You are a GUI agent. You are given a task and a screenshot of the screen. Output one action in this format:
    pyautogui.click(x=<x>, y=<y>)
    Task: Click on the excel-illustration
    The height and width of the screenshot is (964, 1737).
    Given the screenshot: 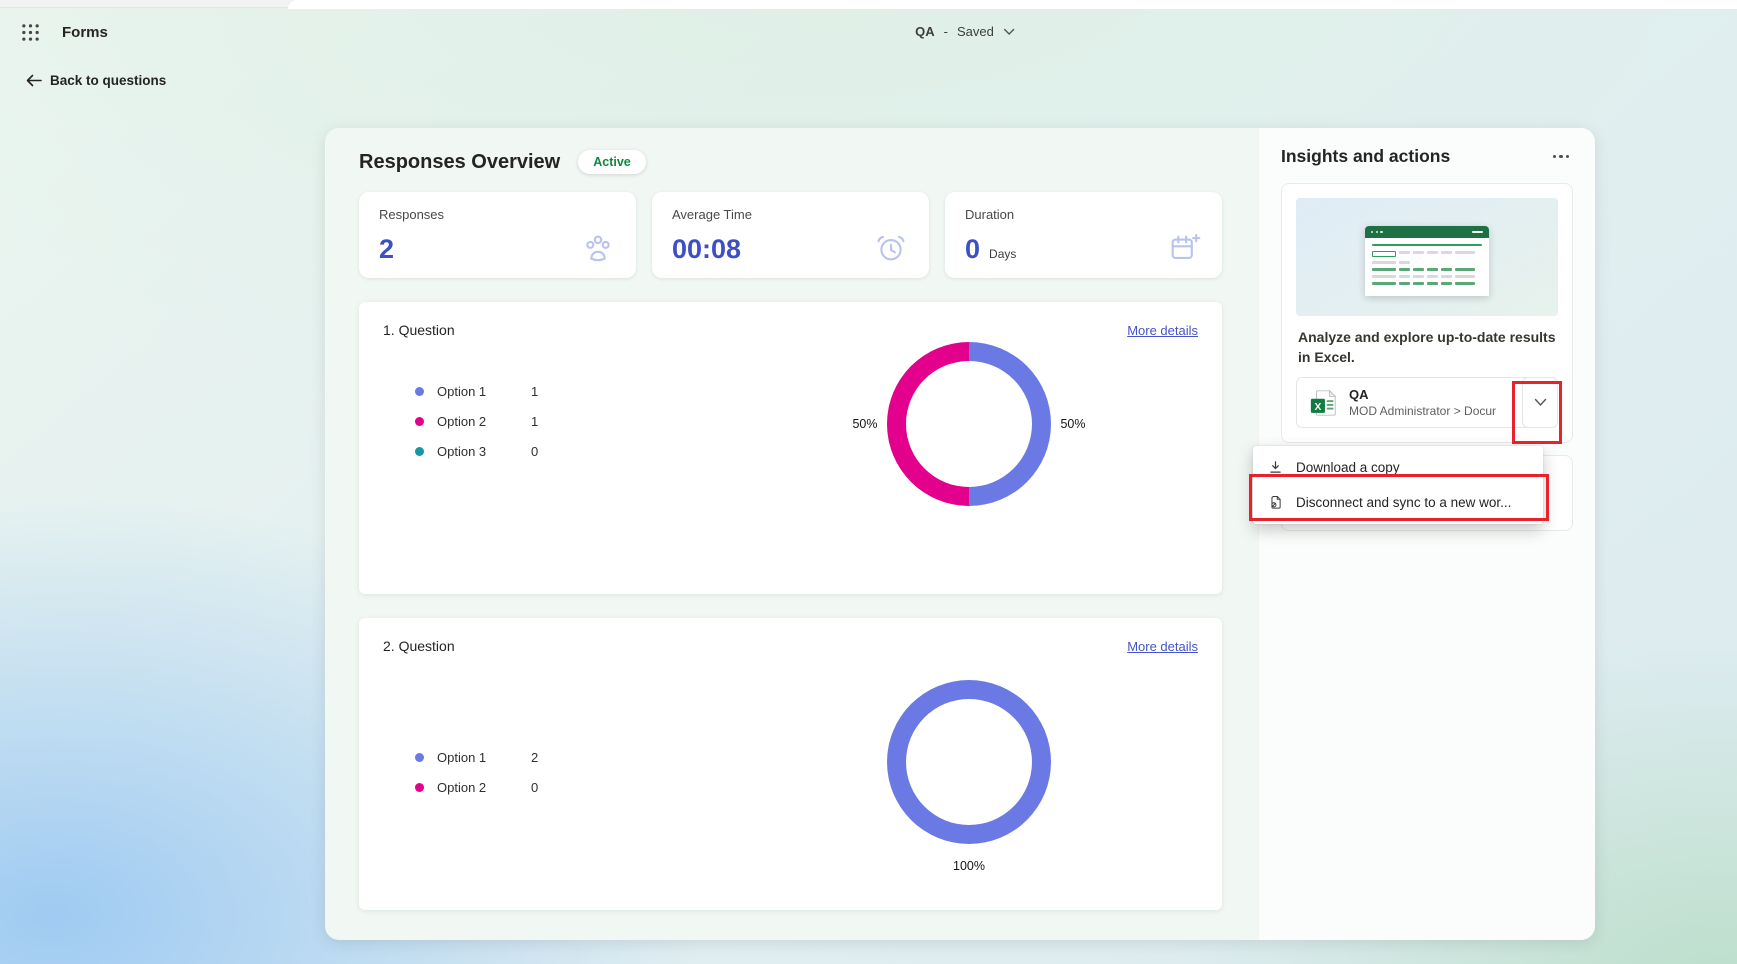 What is the action you would take?
    pyautogui.click(x=1427, y=257)
    